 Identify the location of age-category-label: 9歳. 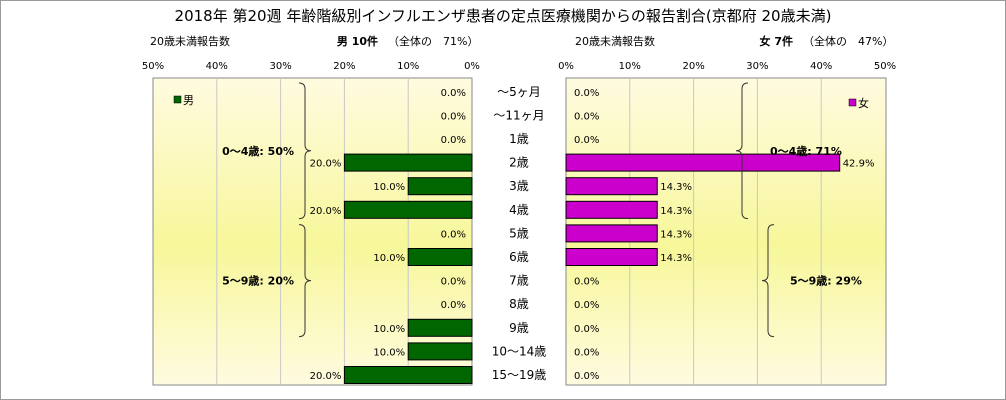
(519, 328).